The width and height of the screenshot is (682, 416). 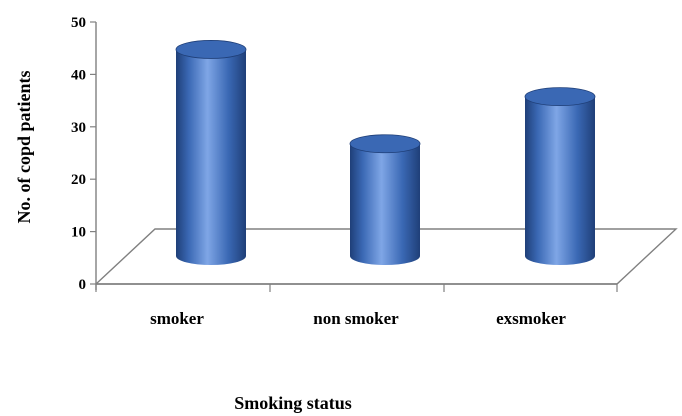 What do you see at coordinates (78, 128) in the screenshot?
I see `y-tick-label: 30` at bounding box center [78, 128].